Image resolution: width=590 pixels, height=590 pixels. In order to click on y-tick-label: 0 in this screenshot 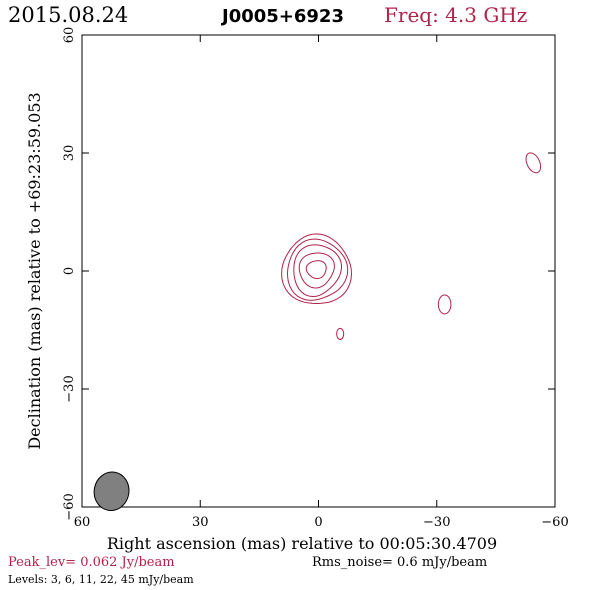, I will do `click(69, 271)`.